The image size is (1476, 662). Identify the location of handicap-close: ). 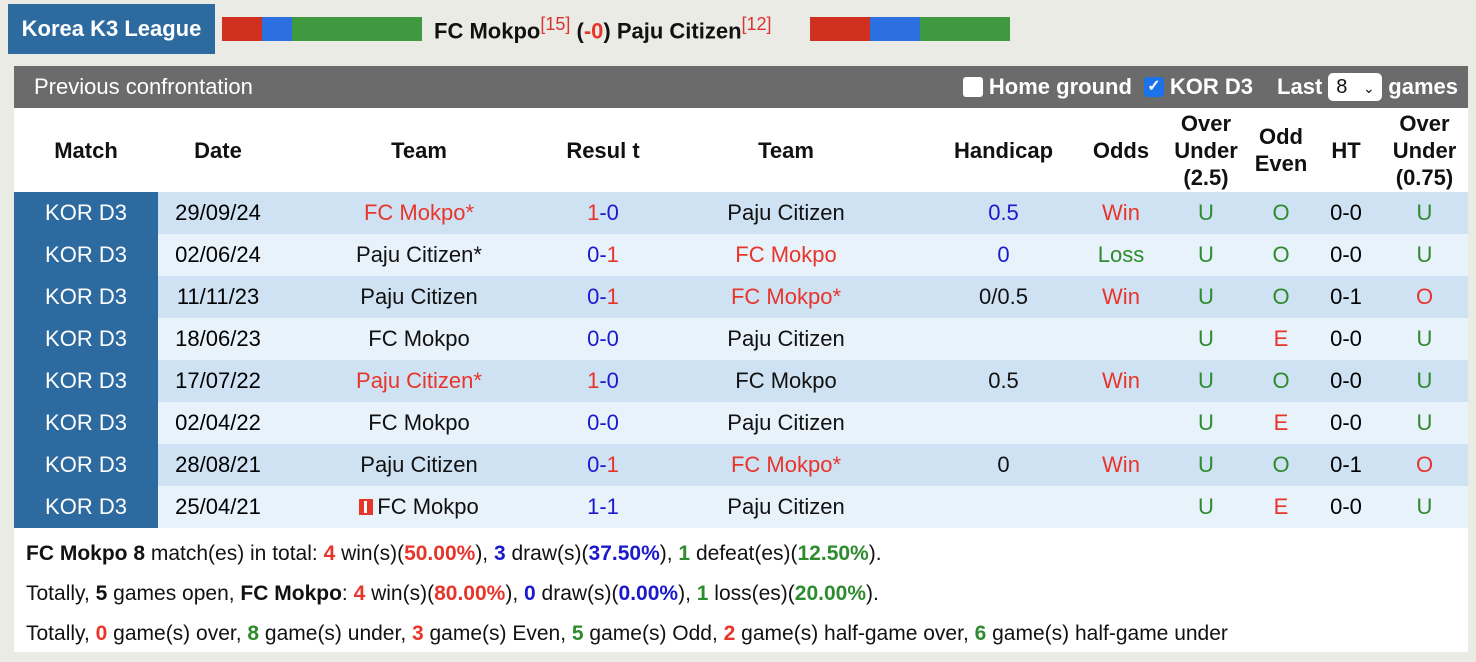
(607, 31).